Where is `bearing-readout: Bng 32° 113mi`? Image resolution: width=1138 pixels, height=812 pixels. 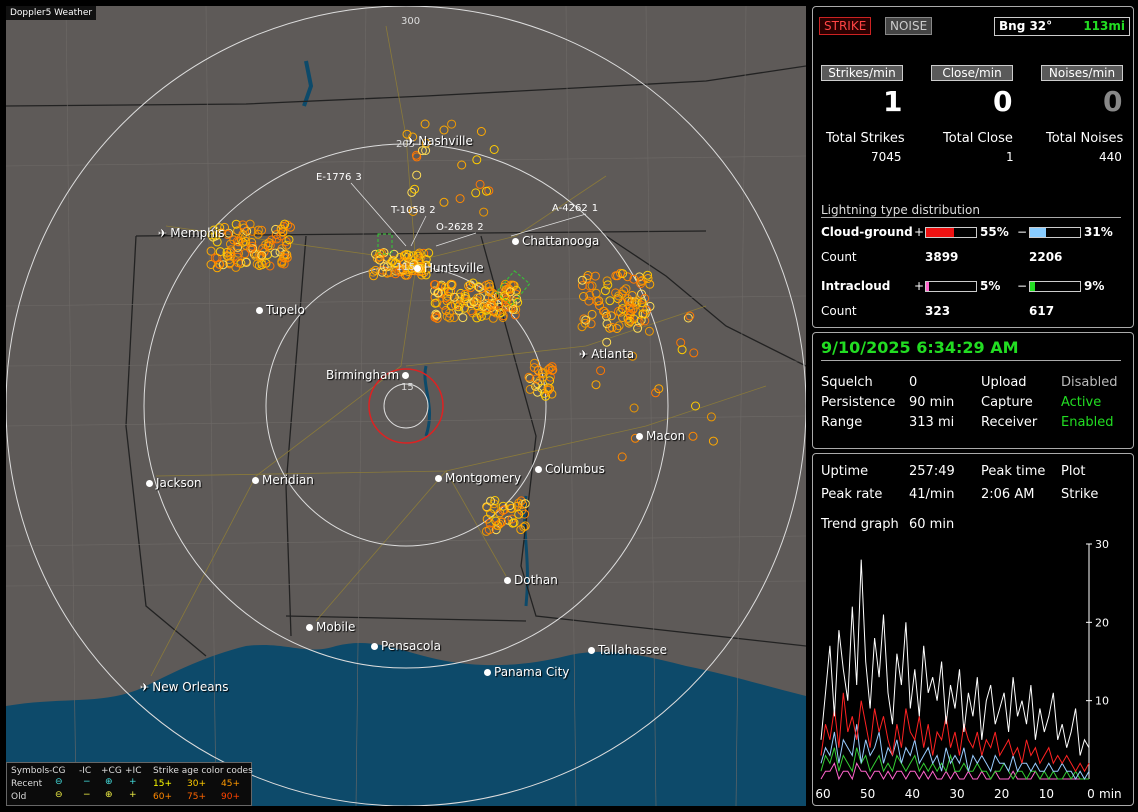
bearing-readout: Bng 32° 113mi is located at coordinates (1062, 26).